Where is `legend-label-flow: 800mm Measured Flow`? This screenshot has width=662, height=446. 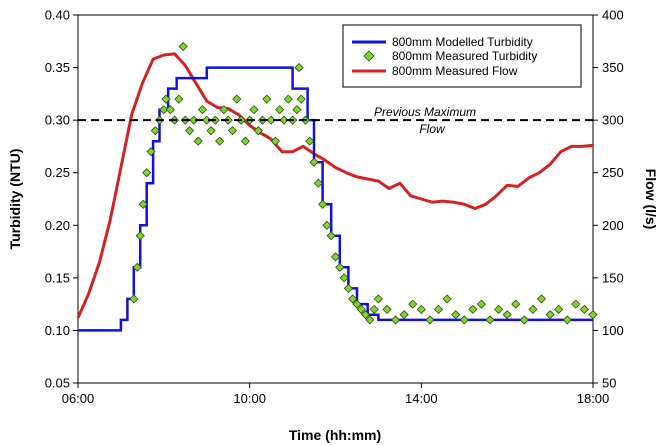 legend-label-flow: 800mm Measured Flow is located at coordinates (455, 71).